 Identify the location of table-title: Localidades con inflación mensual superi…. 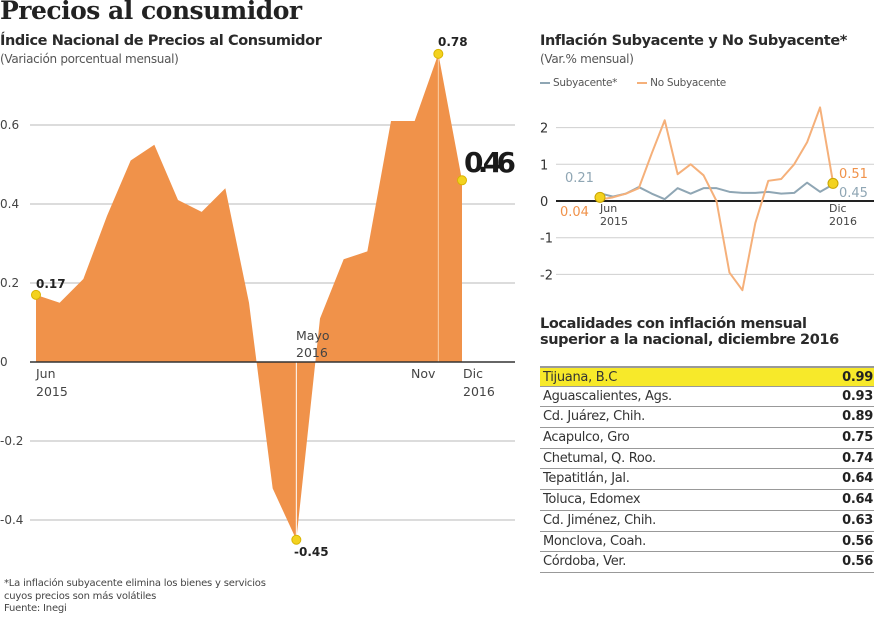
(689, 332).